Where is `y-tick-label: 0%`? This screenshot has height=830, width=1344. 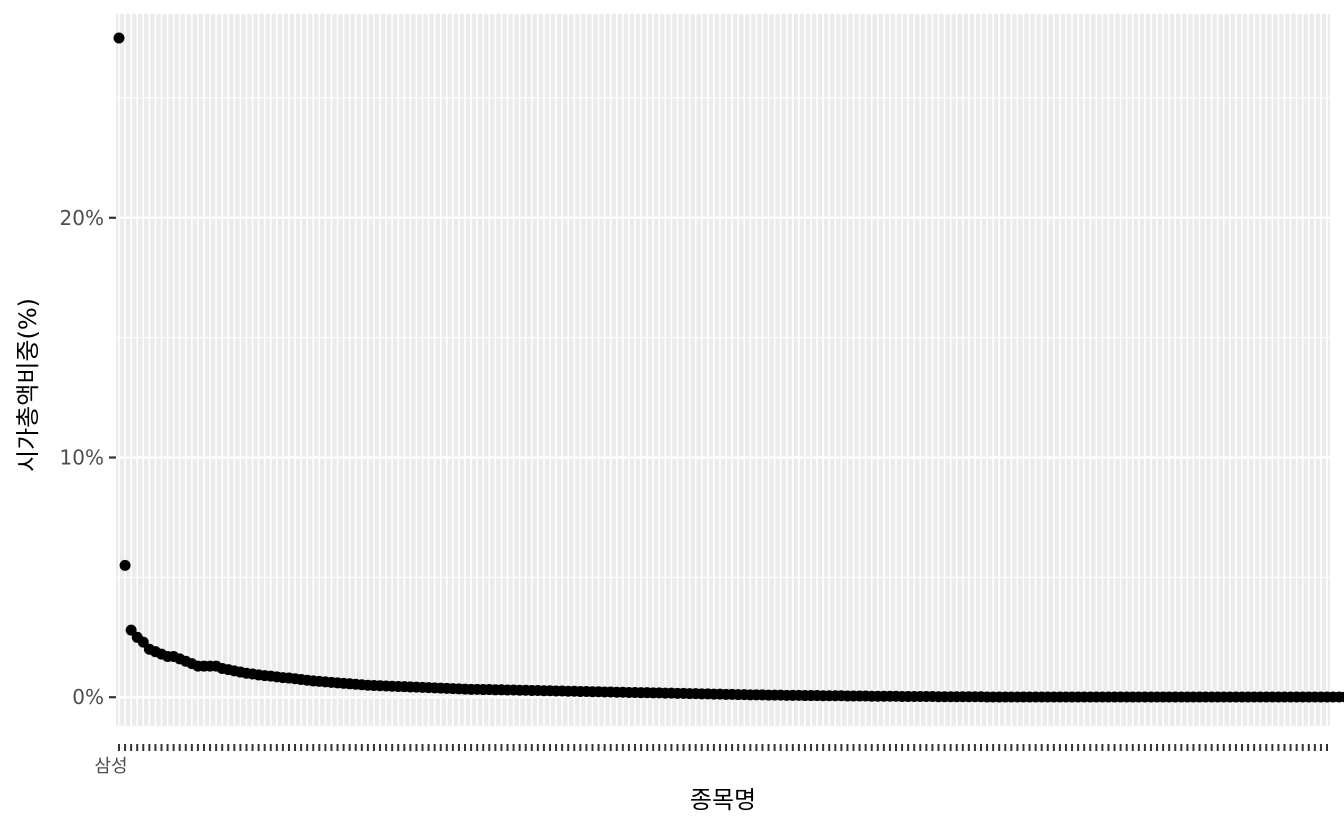 y-tick-label: 0% is located at coordinates (88, 697).